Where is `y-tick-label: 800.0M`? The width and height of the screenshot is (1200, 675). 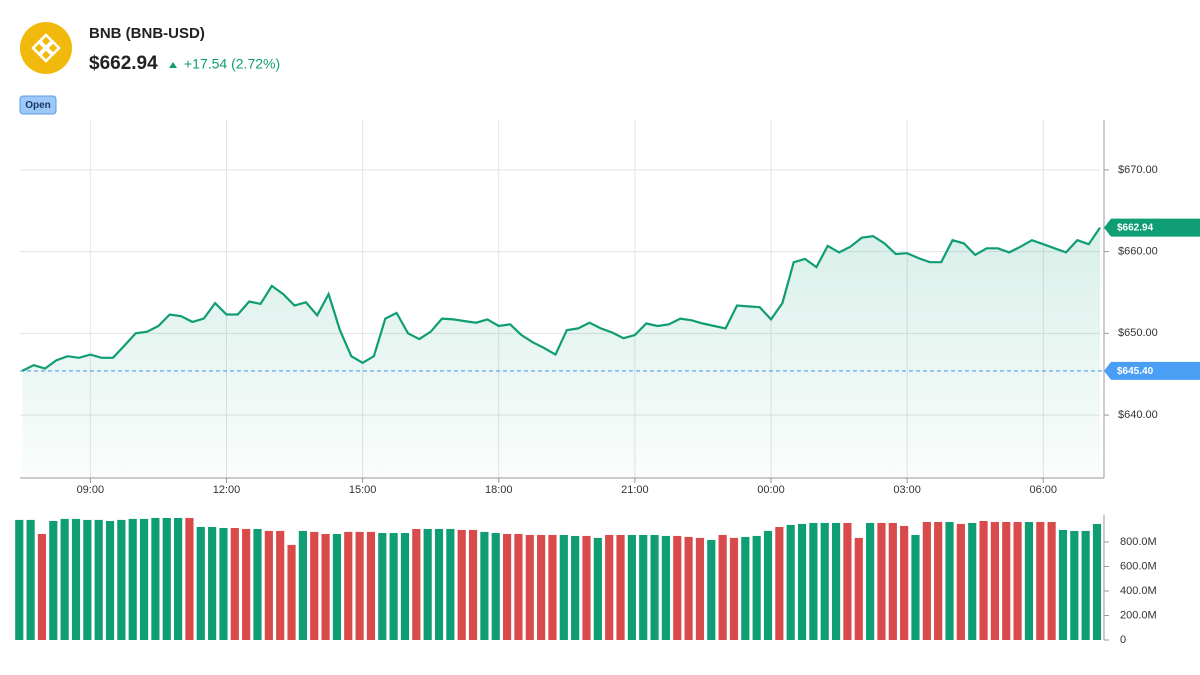 y-tick-label: 800.0M is located at coordinates (1138, 542).